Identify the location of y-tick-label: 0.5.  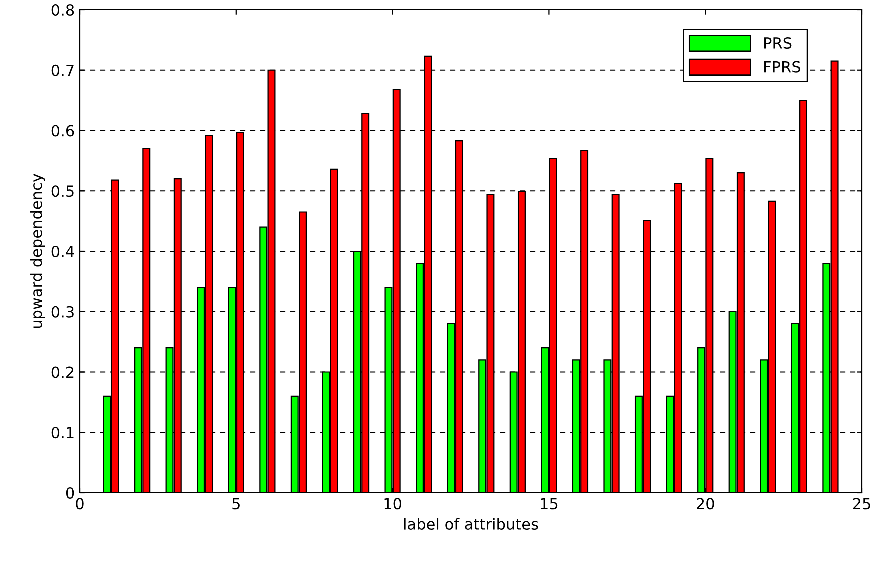
(63, 192).